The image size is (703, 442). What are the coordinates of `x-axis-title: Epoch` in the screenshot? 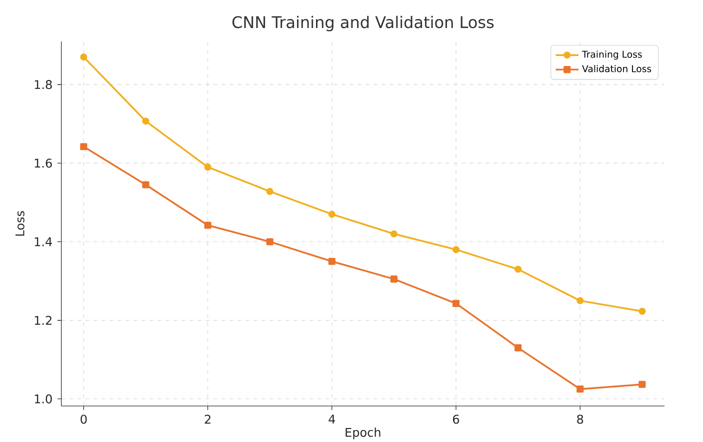 It's located at (363, 434).